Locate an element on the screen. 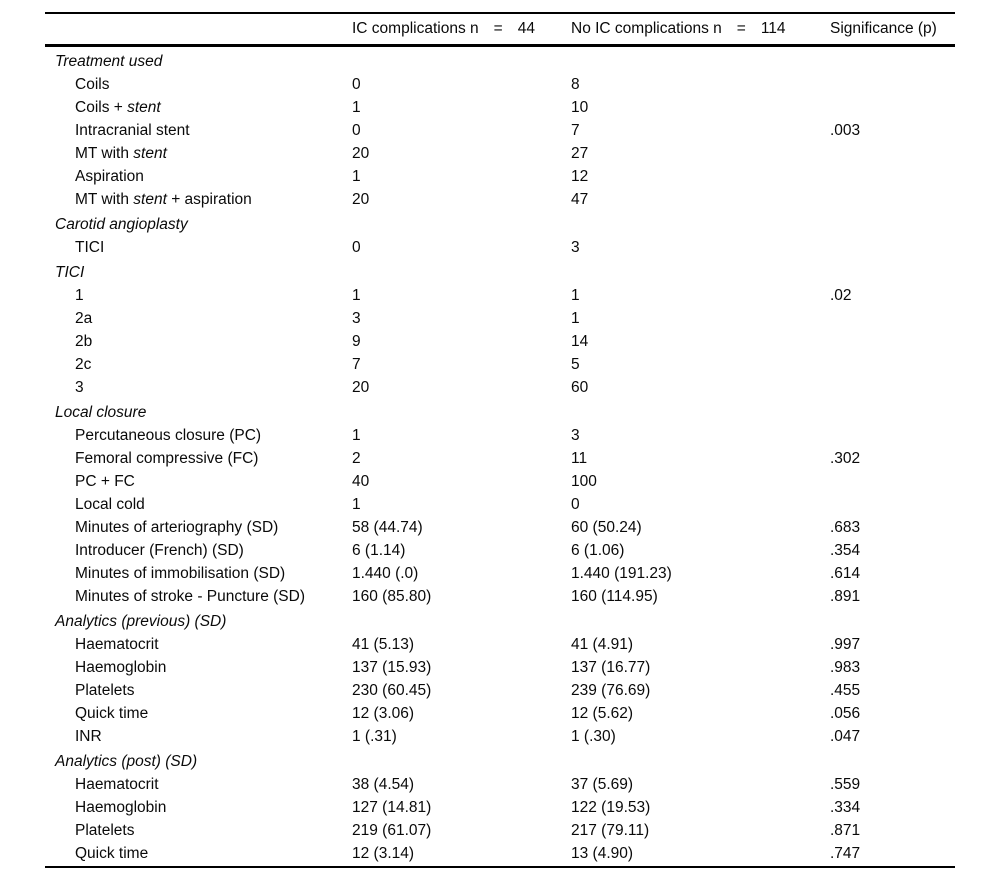 Image resolution: width=1000 pixels, height=885 pixels. label-segment: Platelets is located at coordinates (105, 830).